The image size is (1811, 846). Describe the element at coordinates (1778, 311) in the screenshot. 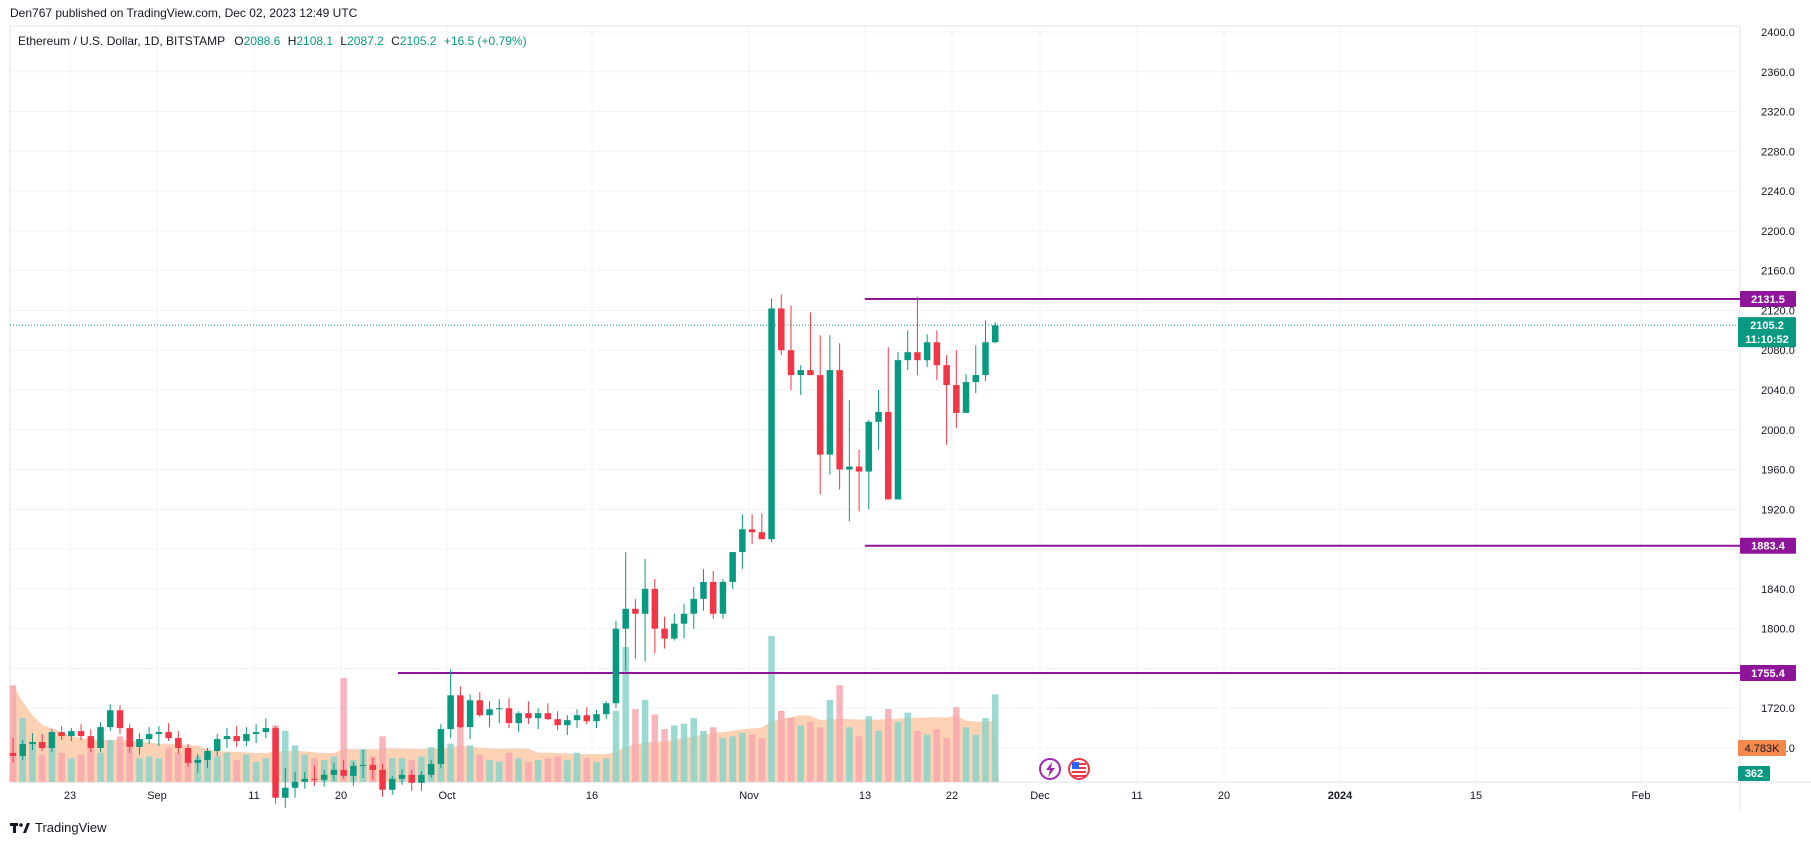

I see `price-tick-label: 2120.0` at that location.